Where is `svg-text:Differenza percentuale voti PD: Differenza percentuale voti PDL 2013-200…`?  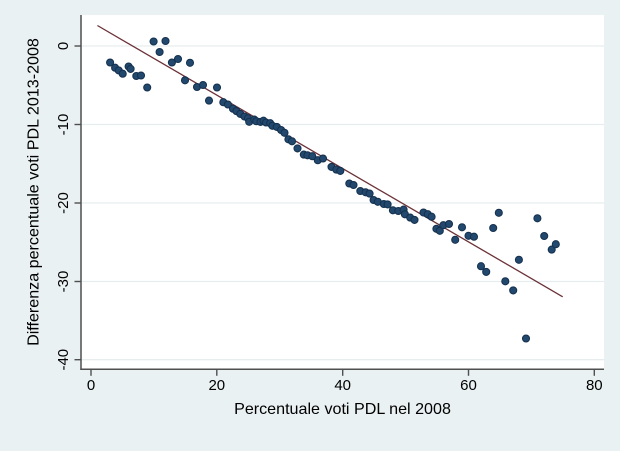
svg-text:Differenza percentuale voti PD: Differenza percentuale voti PDL 2013-200… is located at coordinates (34, 192).